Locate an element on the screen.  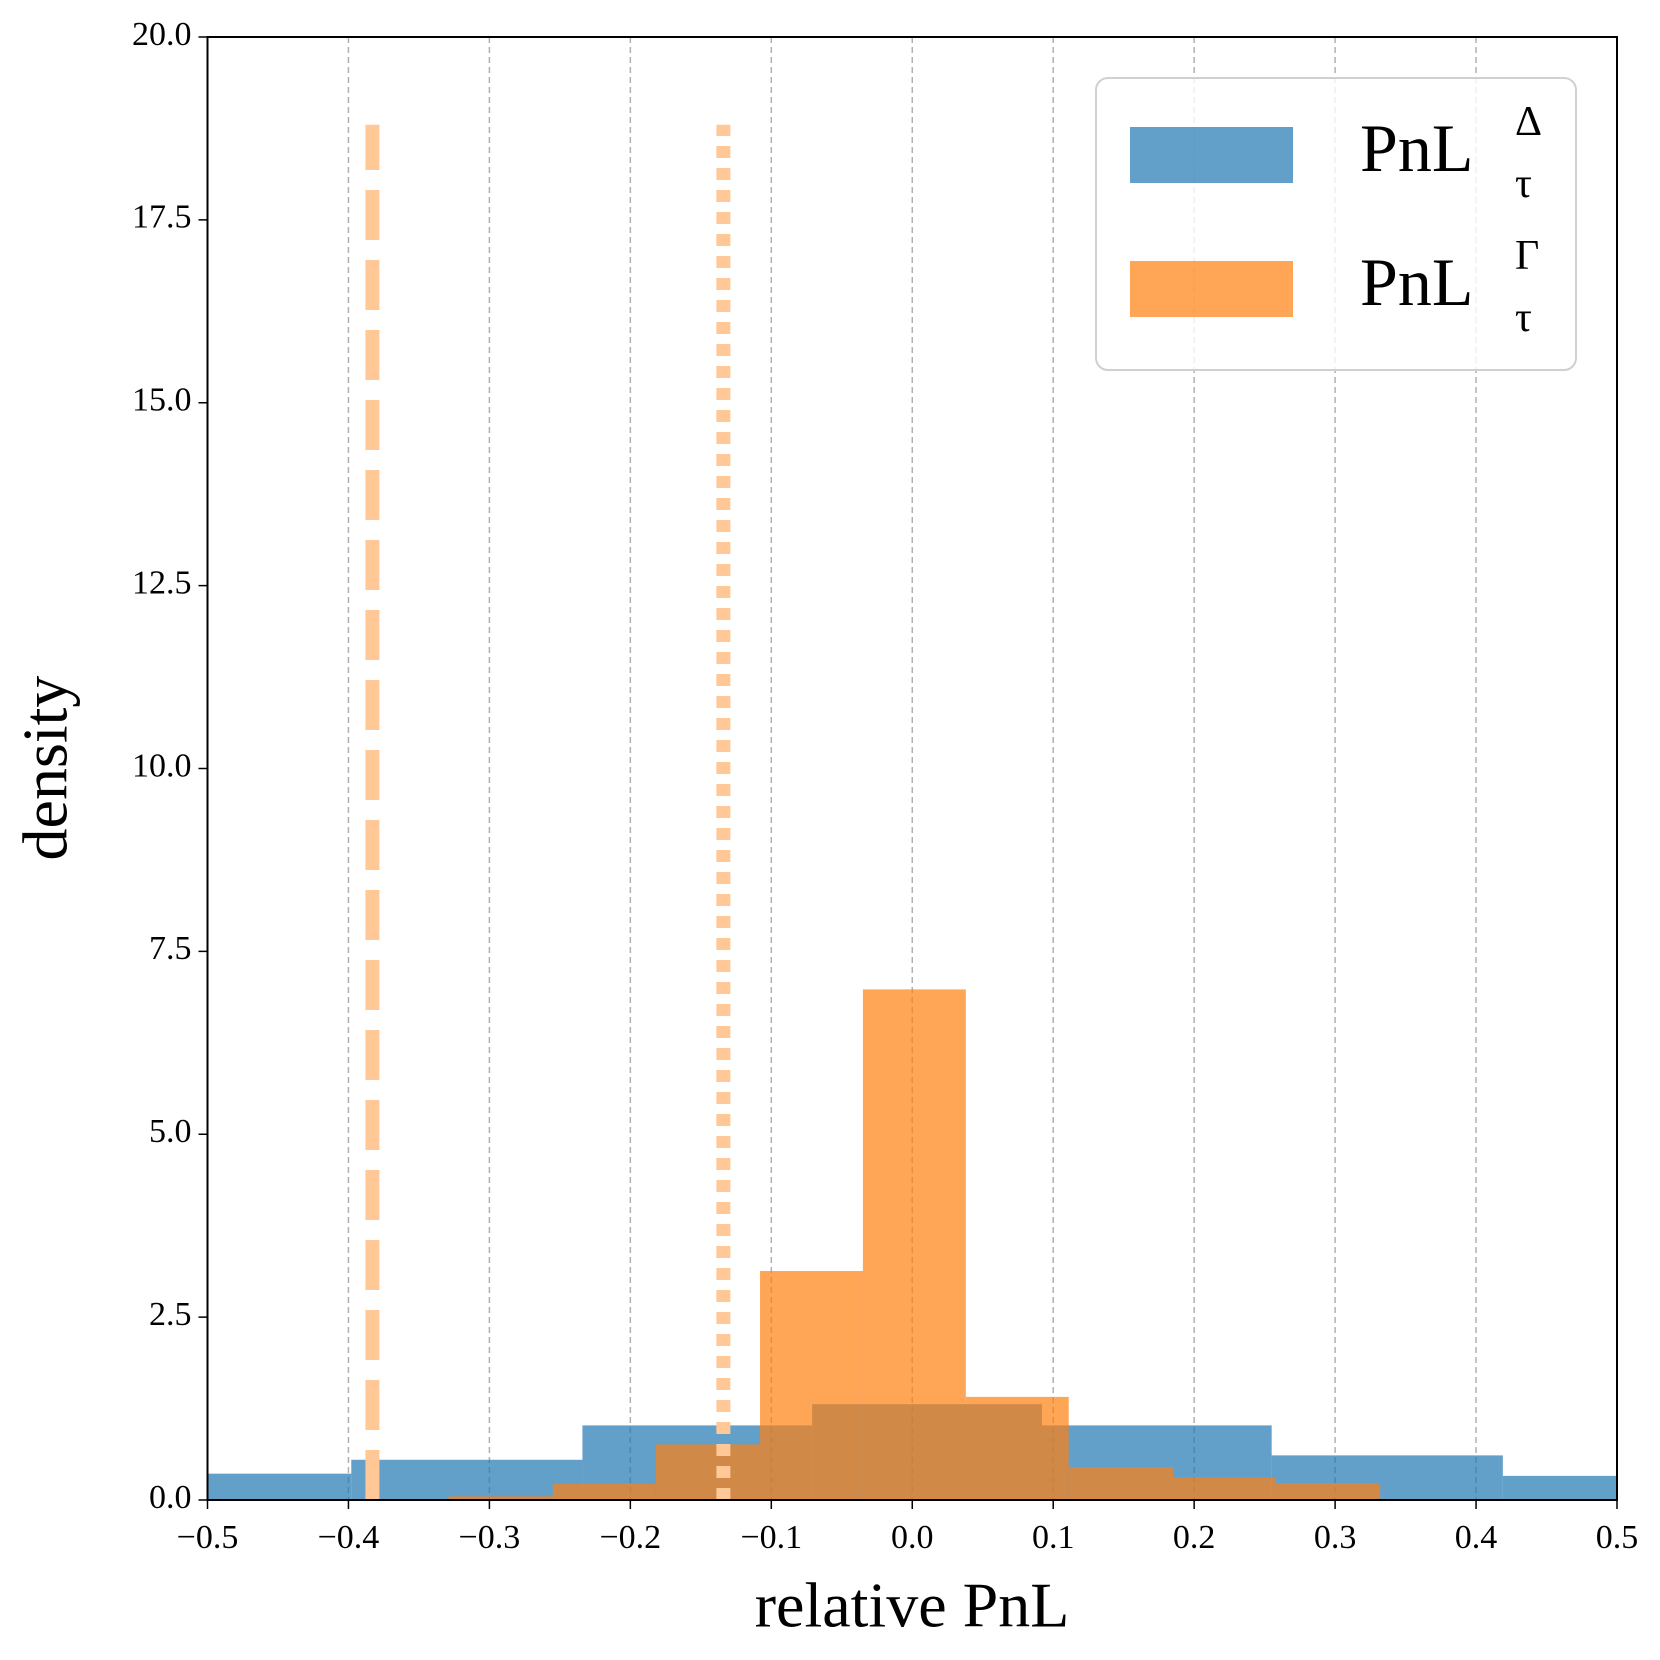
legend-label-part: Δ is located at coordinates (1528, 122).